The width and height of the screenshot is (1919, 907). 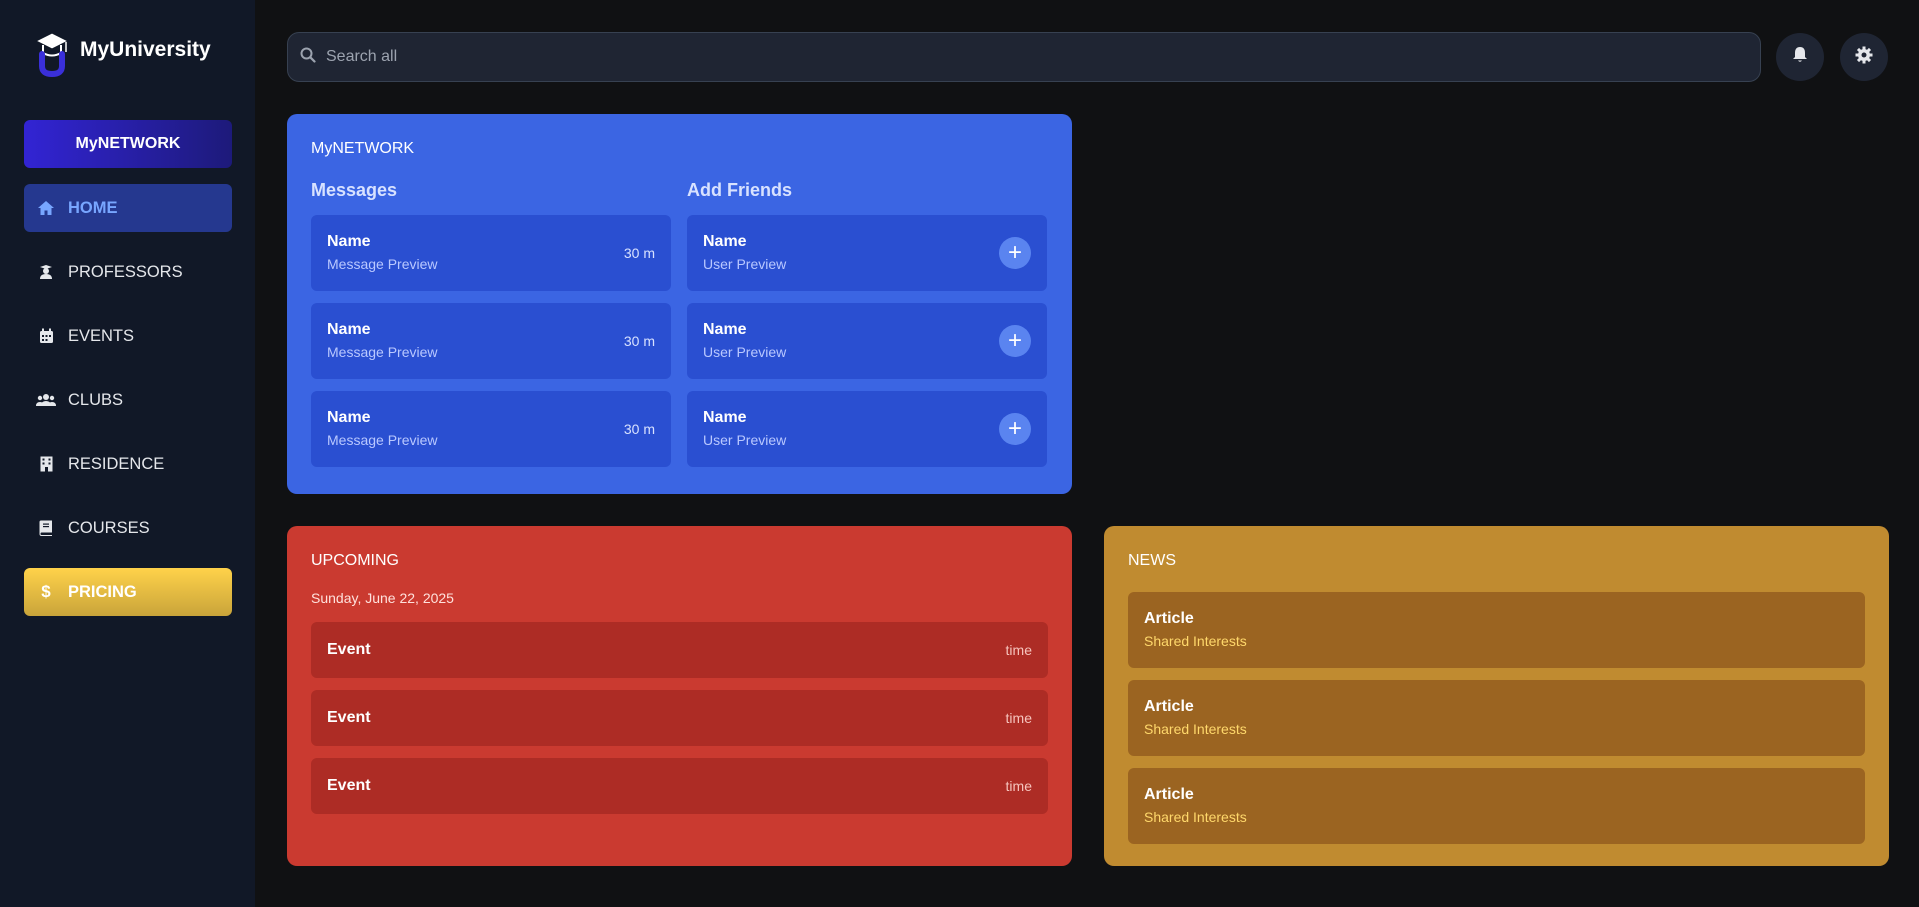 I want to click on mynetwork-button: MyNETWORK, so click(x=128, y=144).